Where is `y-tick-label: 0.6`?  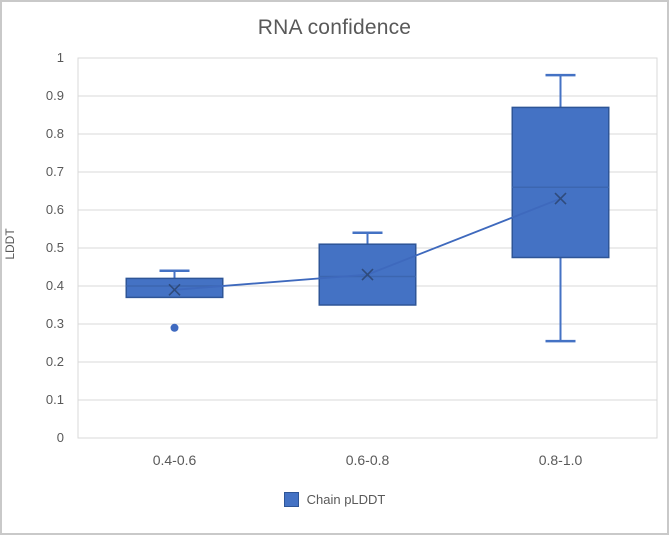 y-tick-label: 0.6 is located at coordinates (54, 209).